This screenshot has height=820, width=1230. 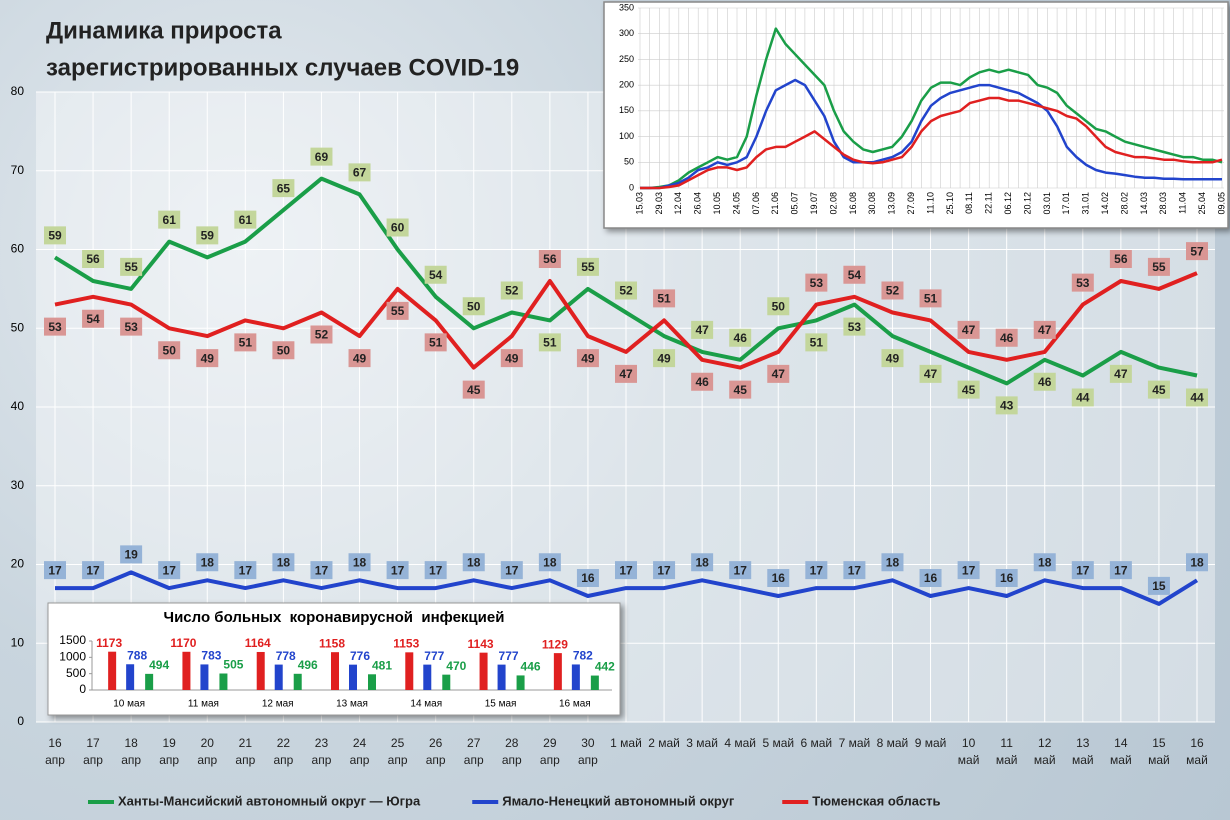 What do you see at coordinates (359, 751) in the screenshot?
I see `x-tick-label: 24 апр` at bounding box center [359, 751].